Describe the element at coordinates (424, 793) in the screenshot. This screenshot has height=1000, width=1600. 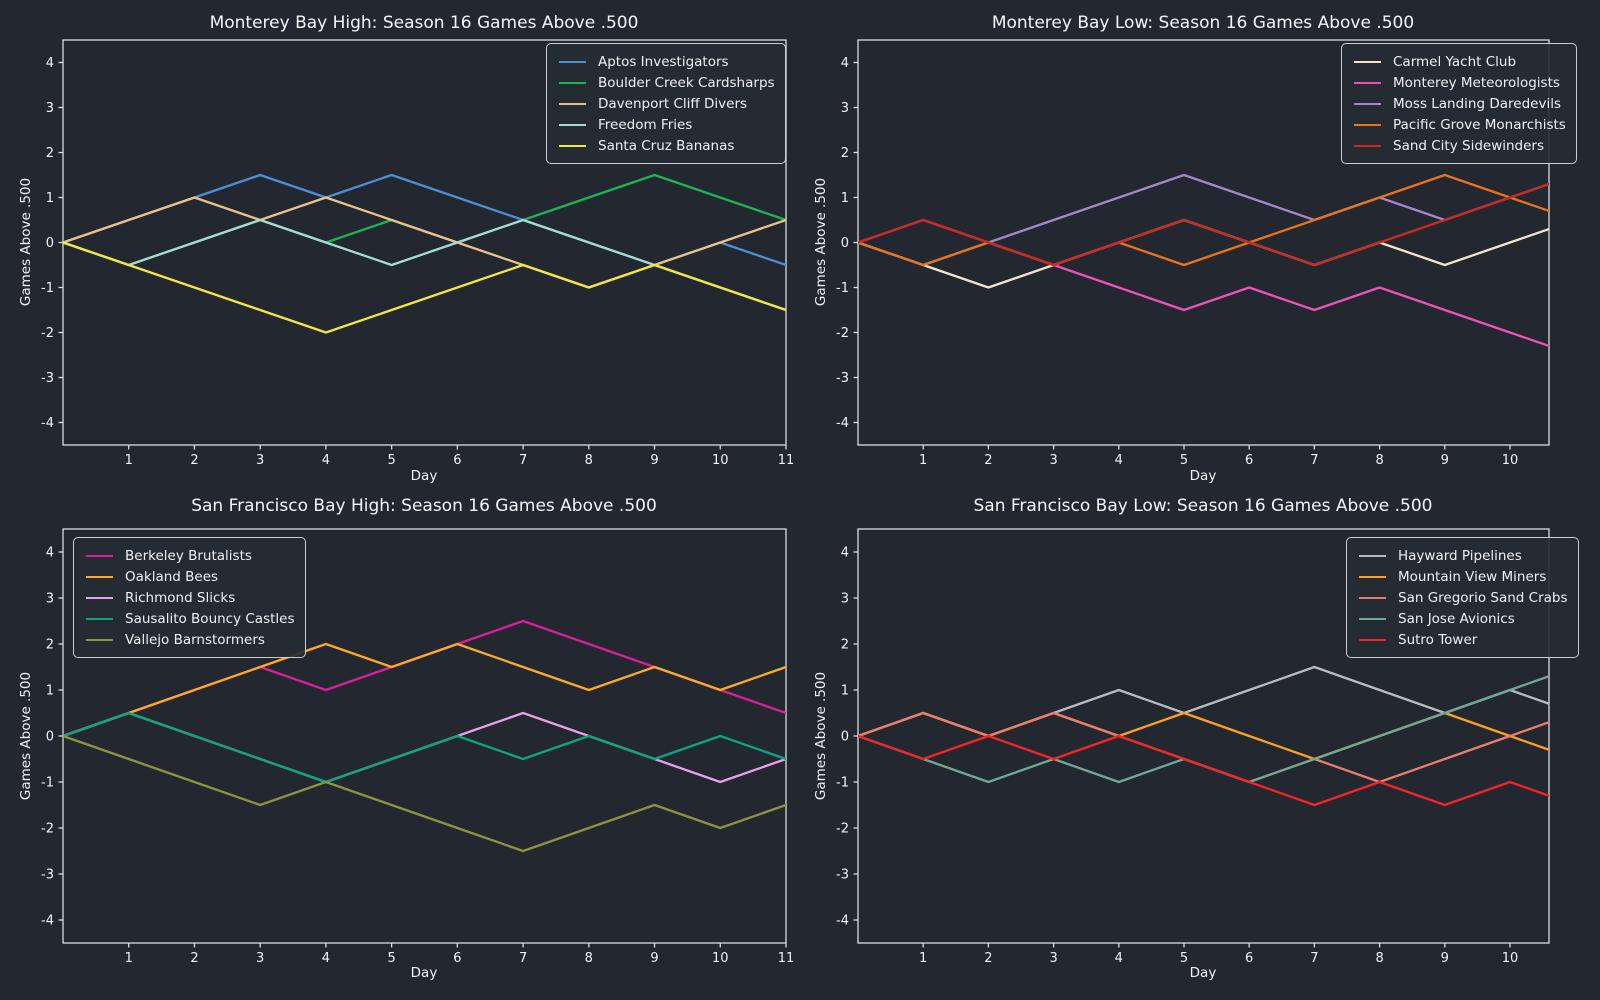
I see `series-line-vallejo-barnstormers` at that location.